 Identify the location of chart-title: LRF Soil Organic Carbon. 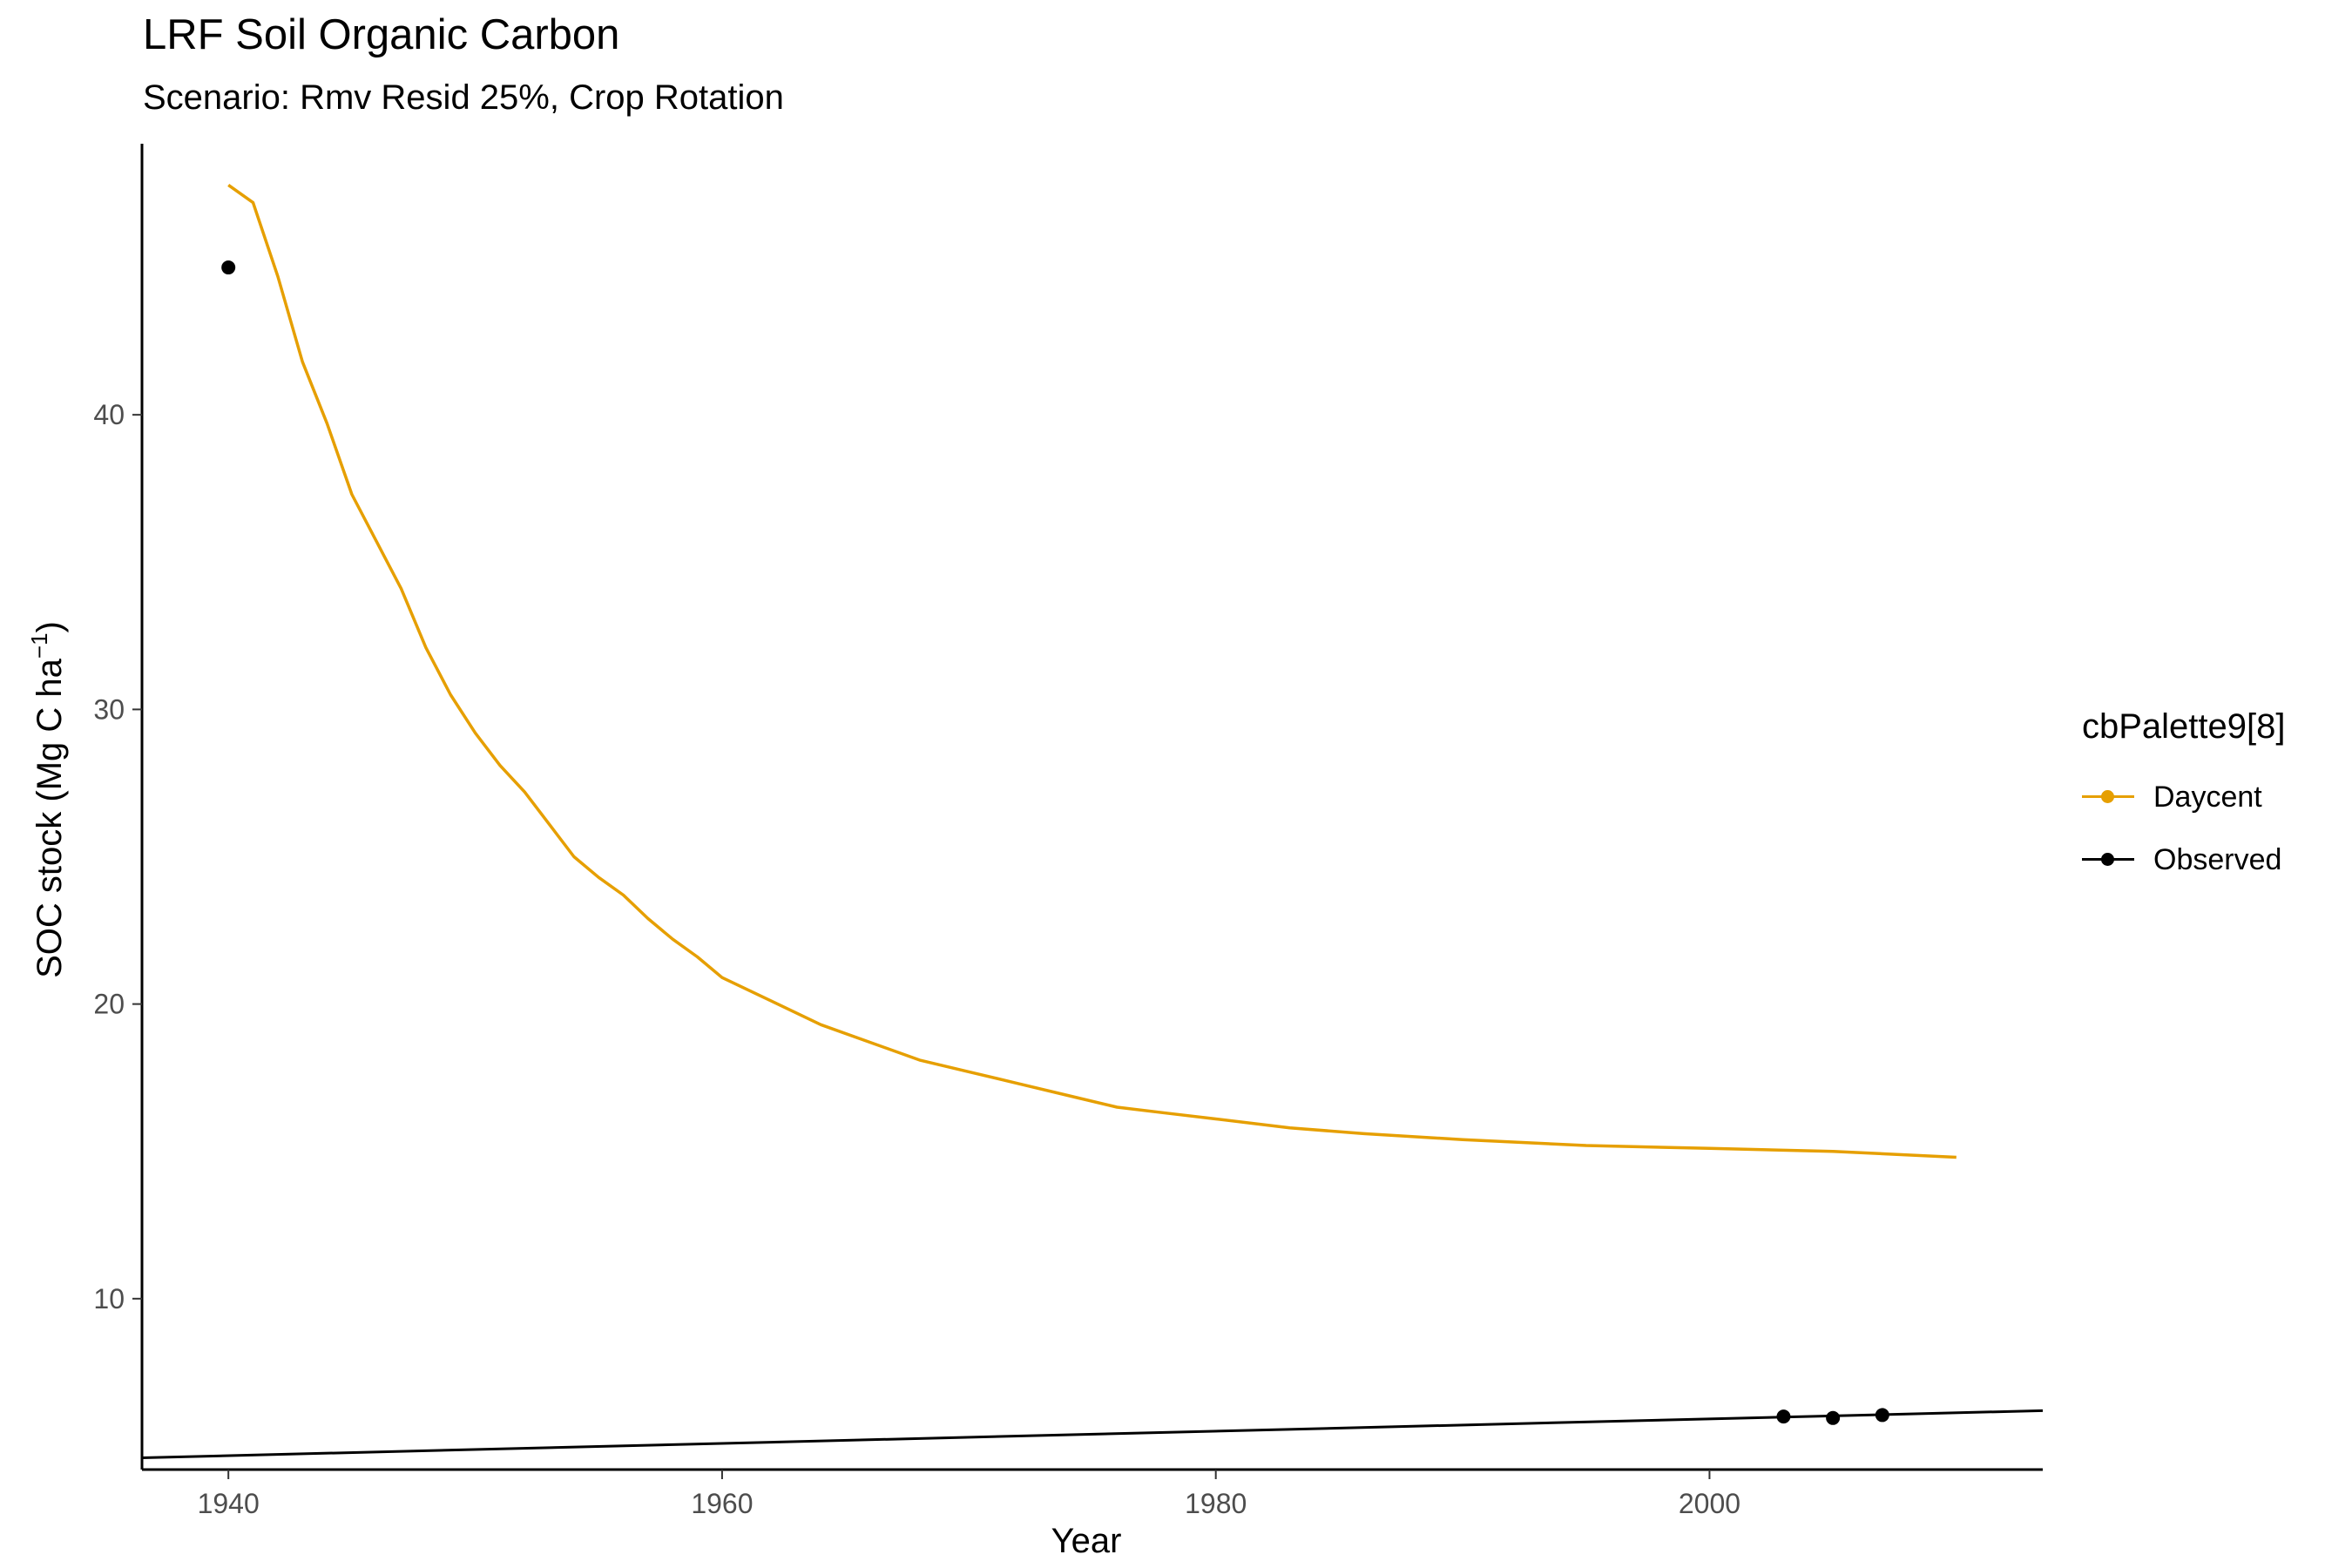
(381, 34).